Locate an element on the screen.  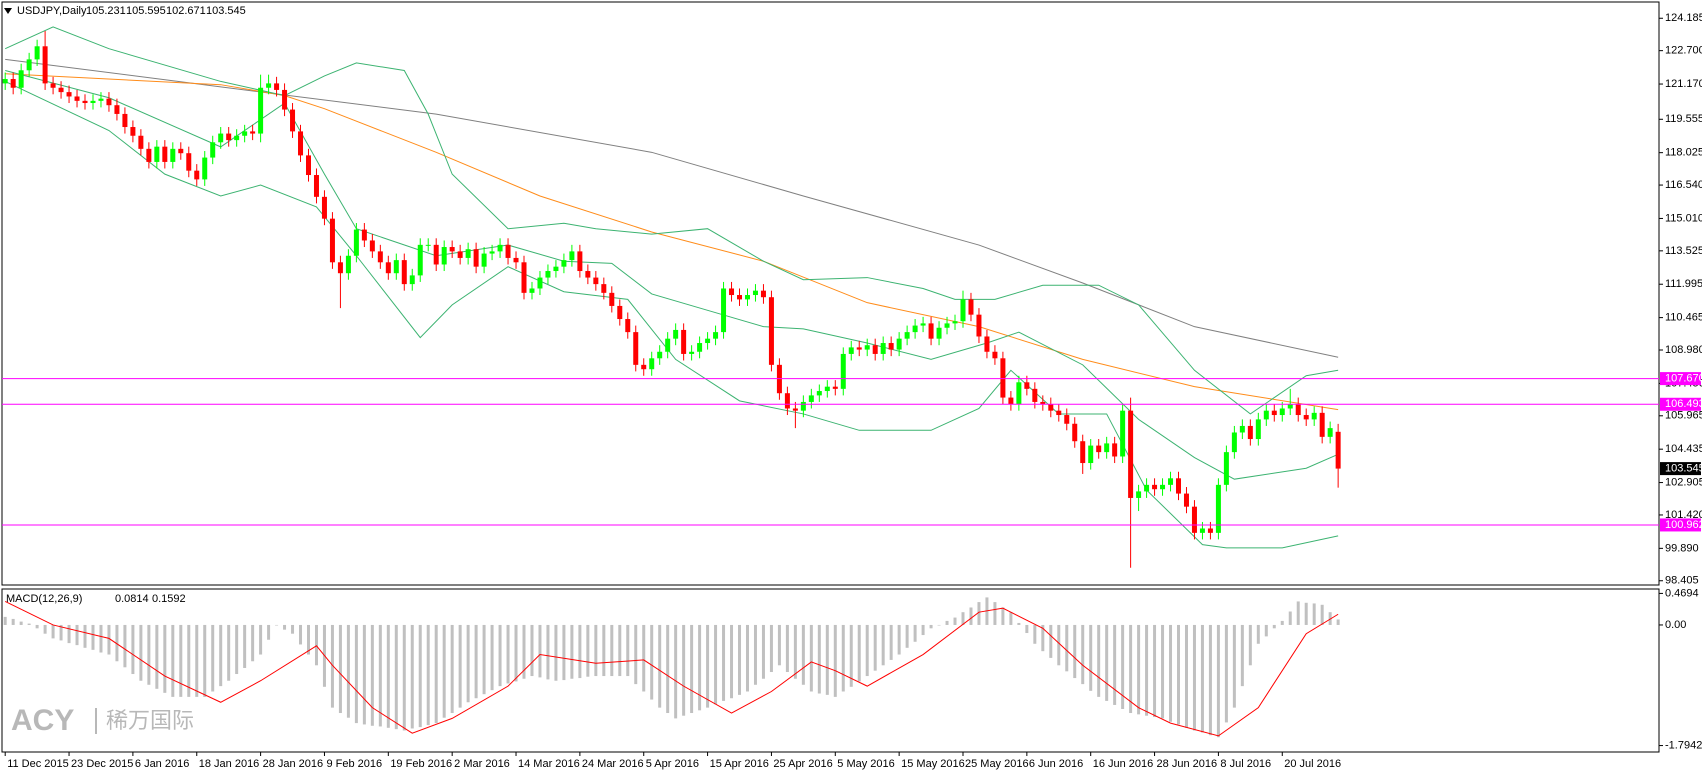
y-tick-label: 0.00 is located at coordinates (1675, 625).